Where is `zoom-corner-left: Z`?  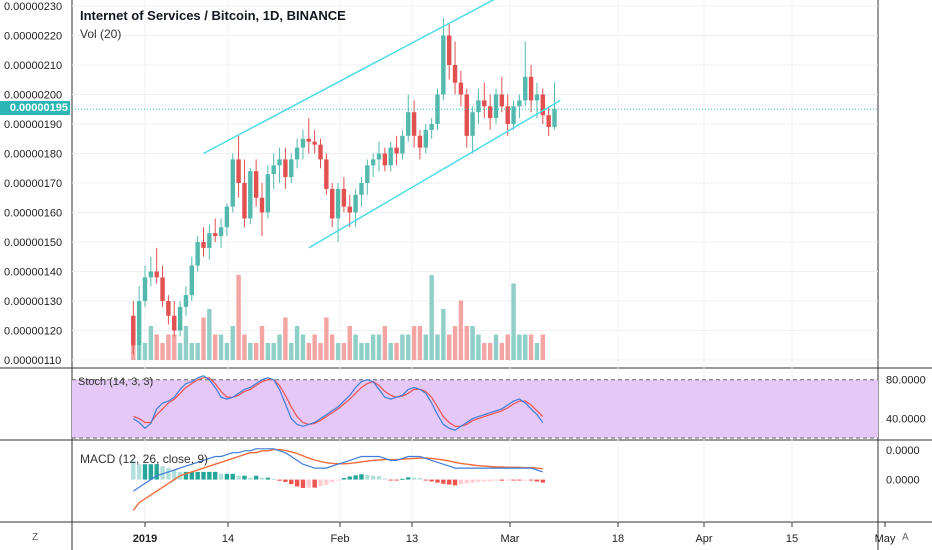
zoom-corner-left: Z is located at coordinates (35, 537).